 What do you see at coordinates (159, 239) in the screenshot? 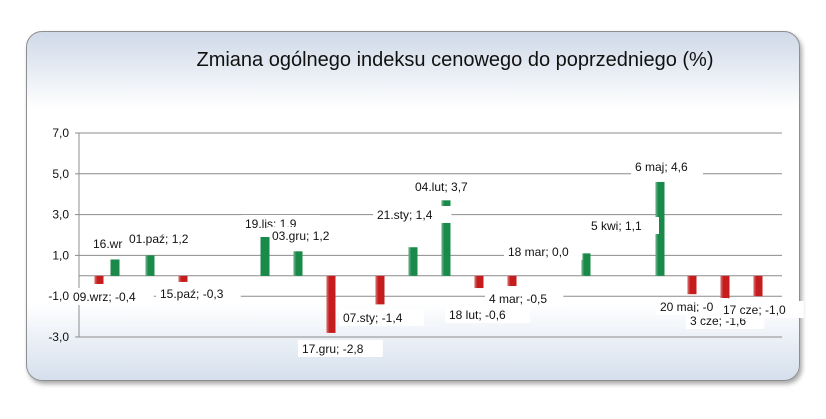
I see `data-label: 01.paź; 1,2` at bounding box center [159, 239].